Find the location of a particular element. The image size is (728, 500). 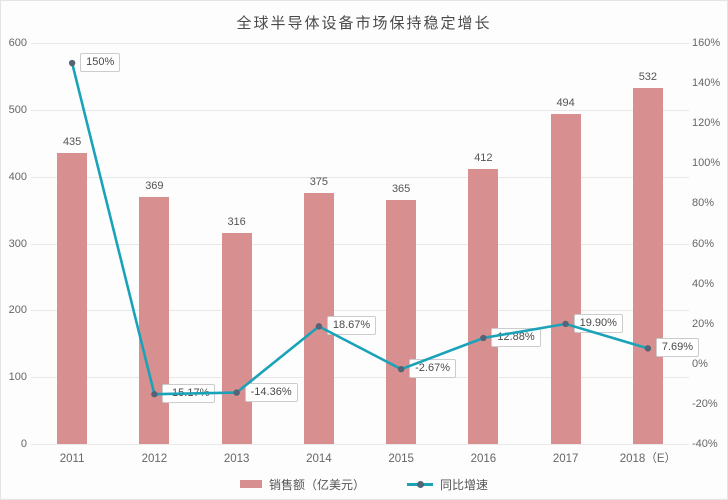

y-axis-left-tick: 200 is located at coordinates (17, 310).